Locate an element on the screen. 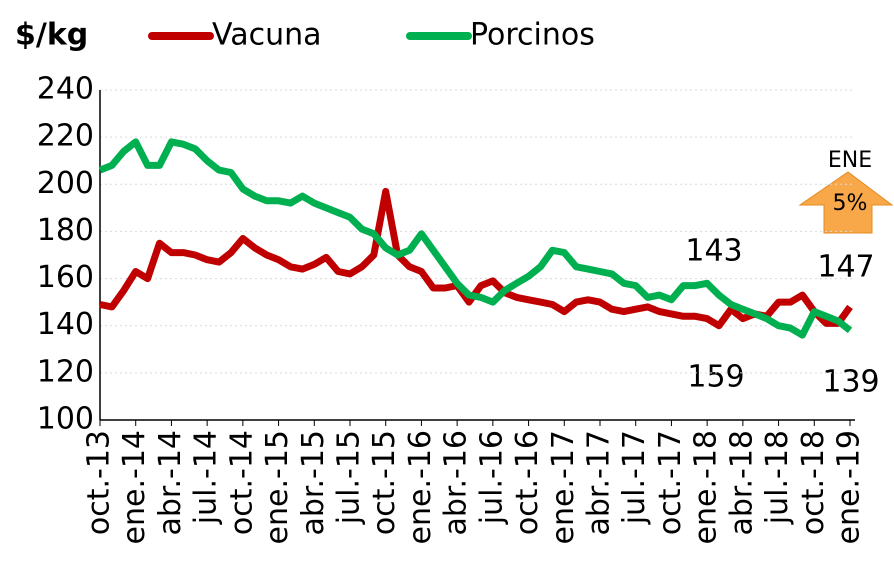  y-tick-label: 200 is located at coordinates (65, 183).